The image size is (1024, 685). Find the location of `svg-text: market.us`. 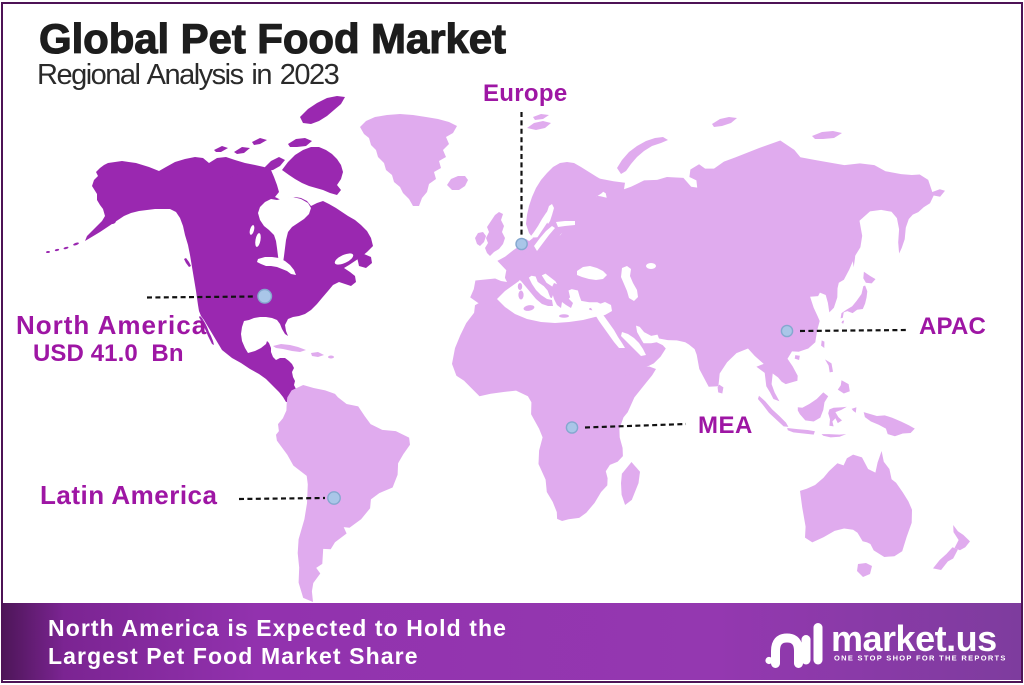

svg-text: market.us is located at coordinates (914, 638).